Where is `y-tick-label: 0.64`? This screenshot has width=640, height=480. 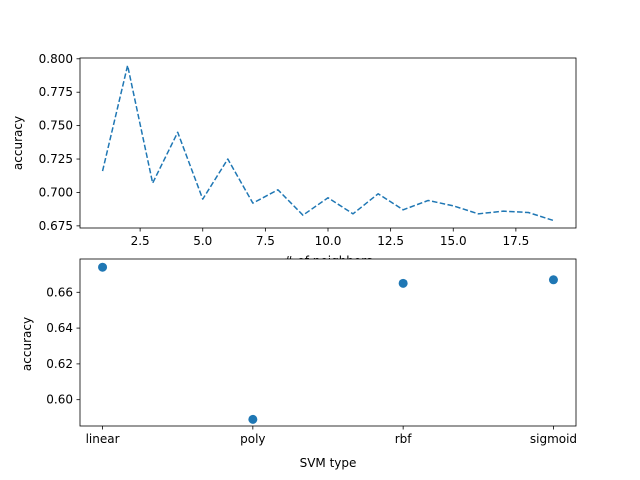
y-tick-label: 0.64 is located at coordinates (59, 328).